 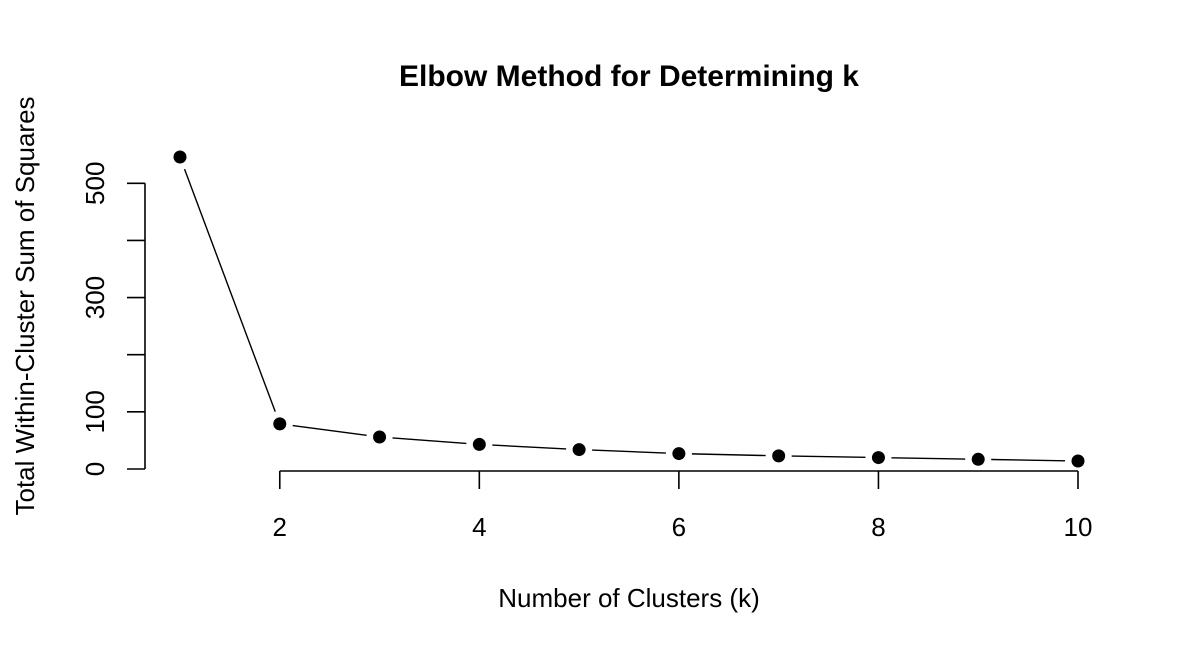 What do you see at coordinates (479, 527) in the screenshot?
I see `x-tick-label: 4` at bounding box center [479, 527].